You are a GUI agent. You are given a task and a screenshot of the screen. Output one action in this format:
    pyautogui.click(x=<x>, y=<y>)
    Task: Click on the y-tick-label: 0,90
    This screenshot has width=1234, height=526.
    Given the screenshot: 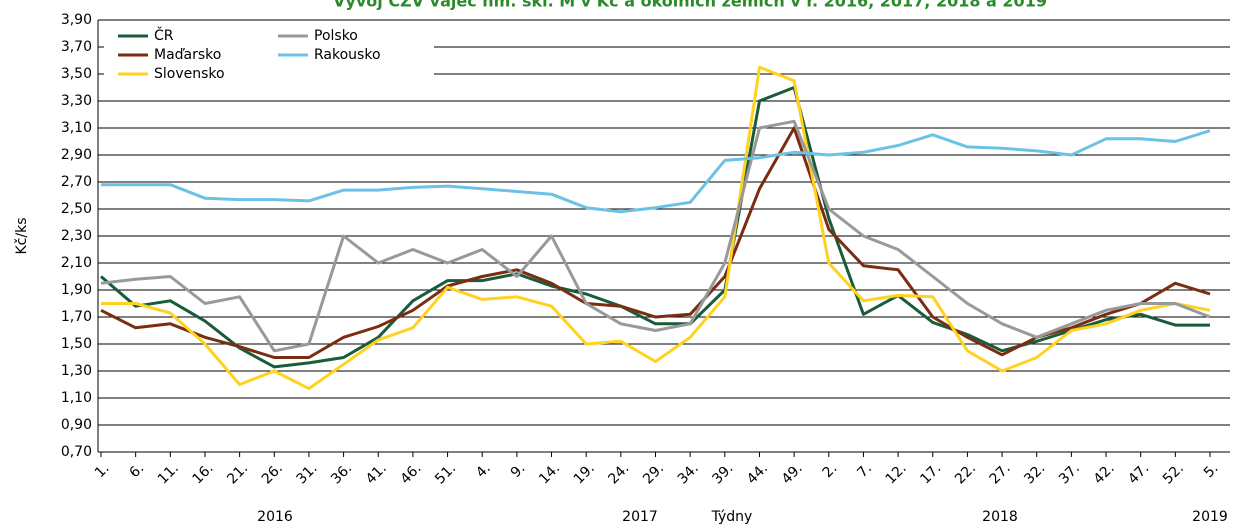 What is the action you would take?
    pyautogui.click(x=76, y=425)
    